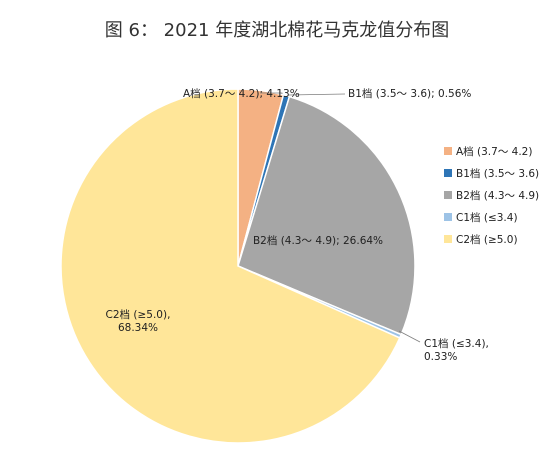 The width and height of the screenshot is (555, 465). I want to click on legend-label-c1-3-4: C1档 (≤3.4), so click(487, 217).